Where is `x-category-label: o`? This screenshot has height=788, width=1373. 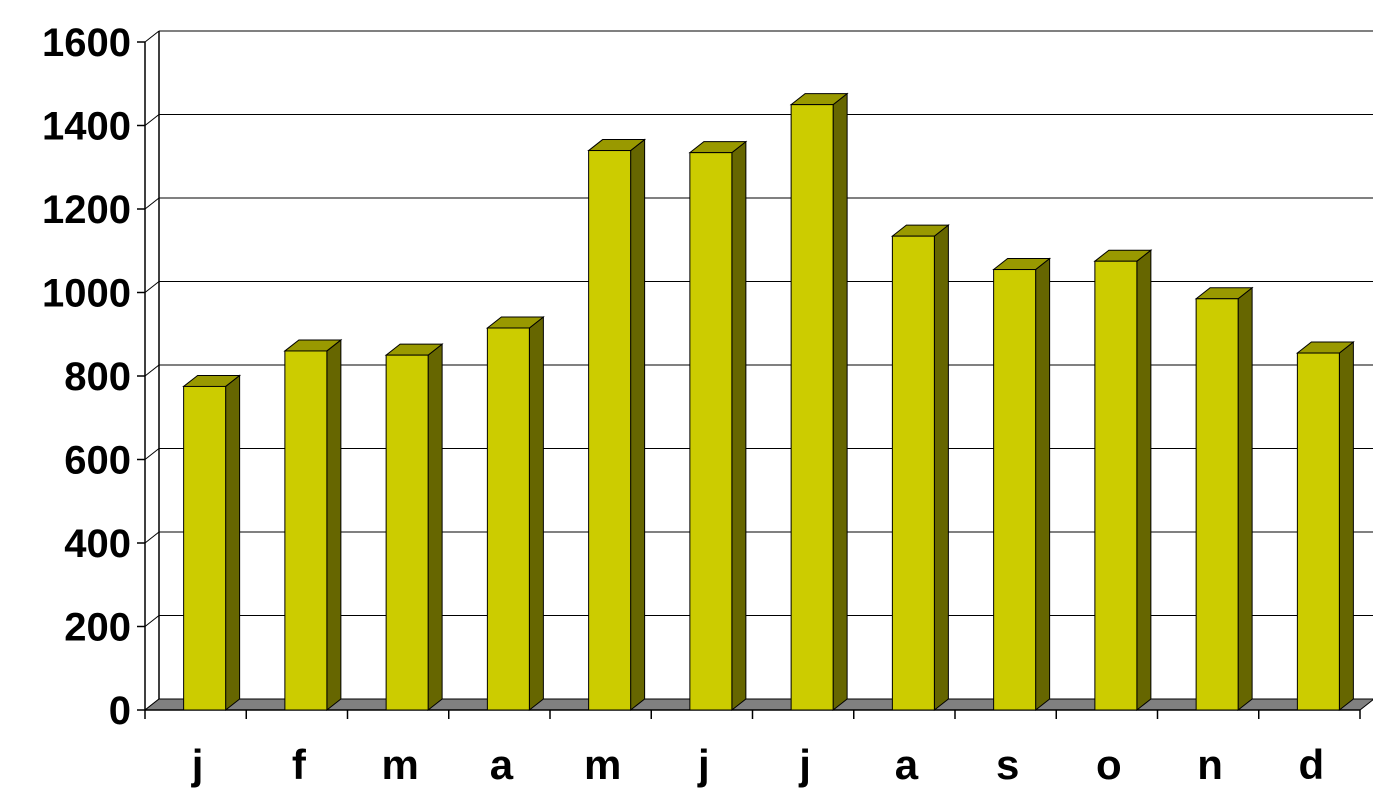 x-category-label: o is located at coordinates (1109, 764).